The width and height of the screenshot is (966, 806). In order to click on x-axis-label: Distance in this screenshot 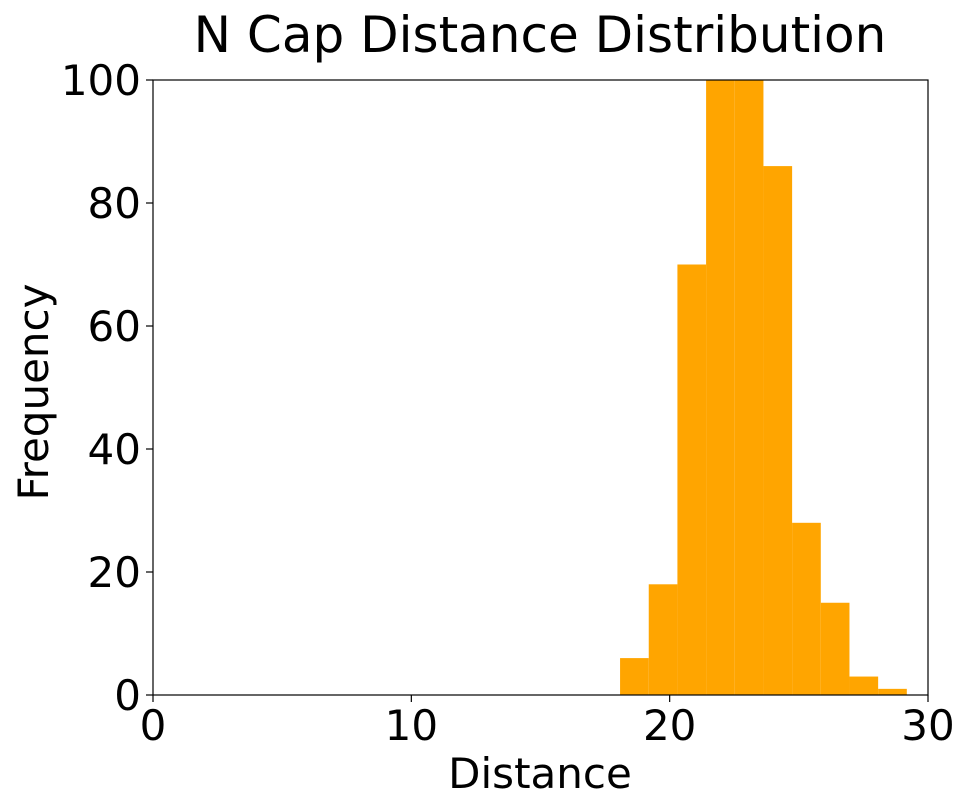, I will do `click(540, 773)`.